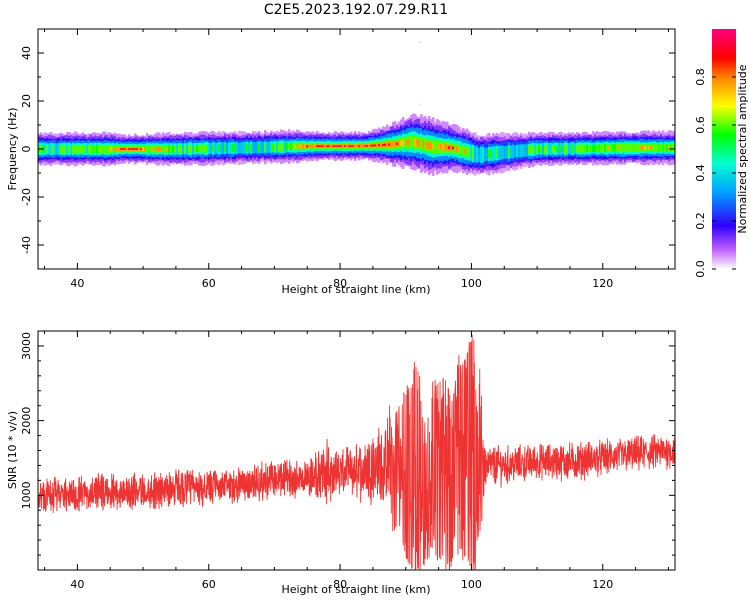 The height and width of the screenshot is (600, 750). What do you see at coordinates (26, 495) in the screenshot?
I see `snr-y-tick-label: 1000` at bounding box center [26, 495].